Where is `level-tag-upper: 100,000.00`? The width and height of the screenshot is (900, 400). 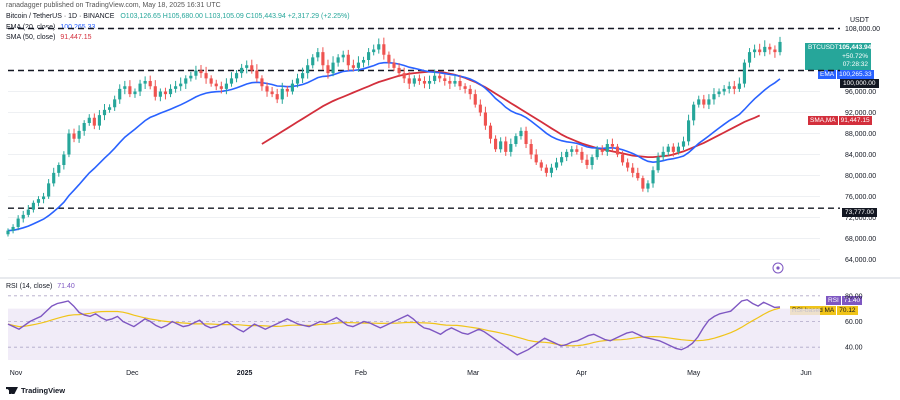 level-tag-upper: 100,000.00 is located at coordinates (859, 83).